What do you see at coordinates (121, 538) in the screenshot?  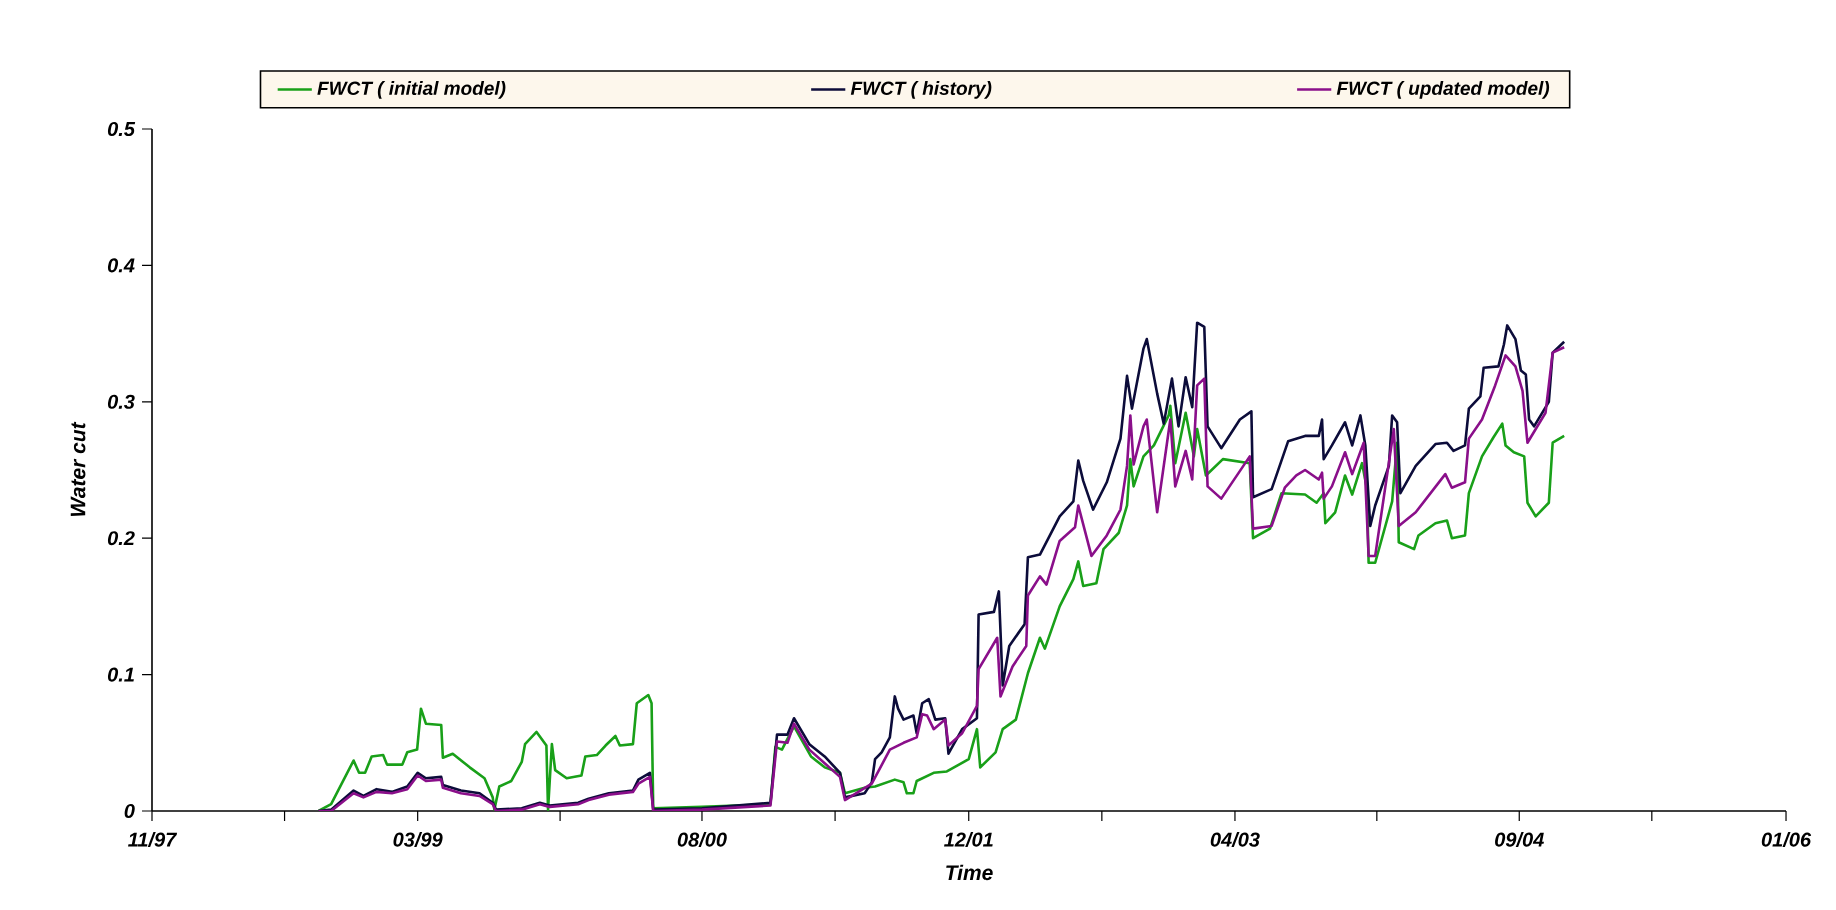 I see `y-tick-label: 0.2` at bounding box center [121, 538].